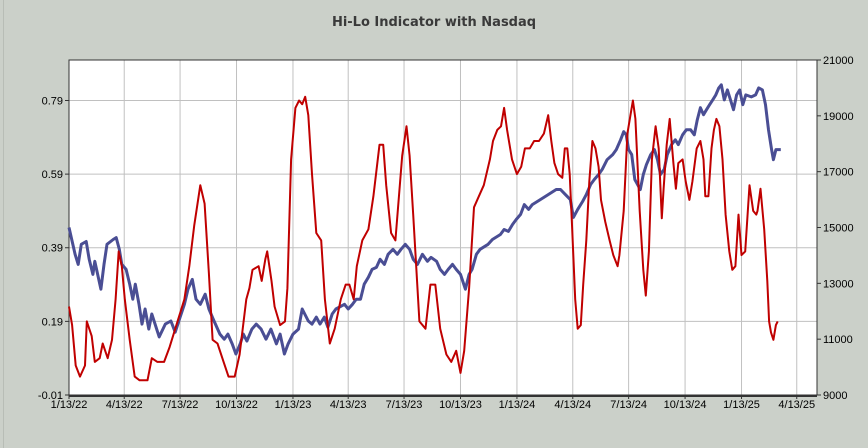 This screenshot has width=868, height=448. What do you see at coordinates (838, 284) in the screenshot?
I see `y2-tick-label: 13000` at bounding box center [838, 284].